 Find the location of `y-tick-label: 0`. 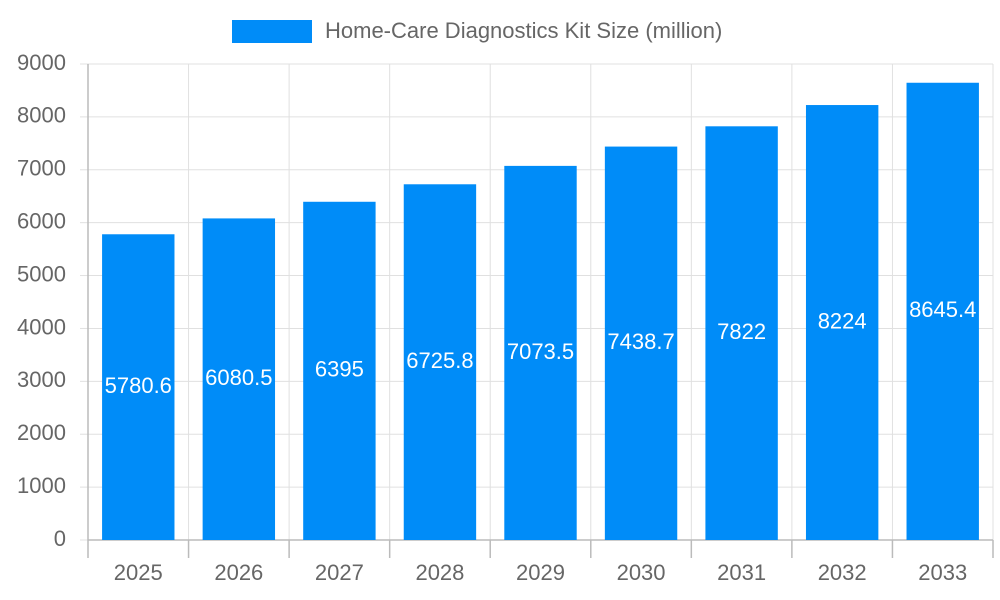

y-tick-label: 0 is located at coordinates (60, 538).